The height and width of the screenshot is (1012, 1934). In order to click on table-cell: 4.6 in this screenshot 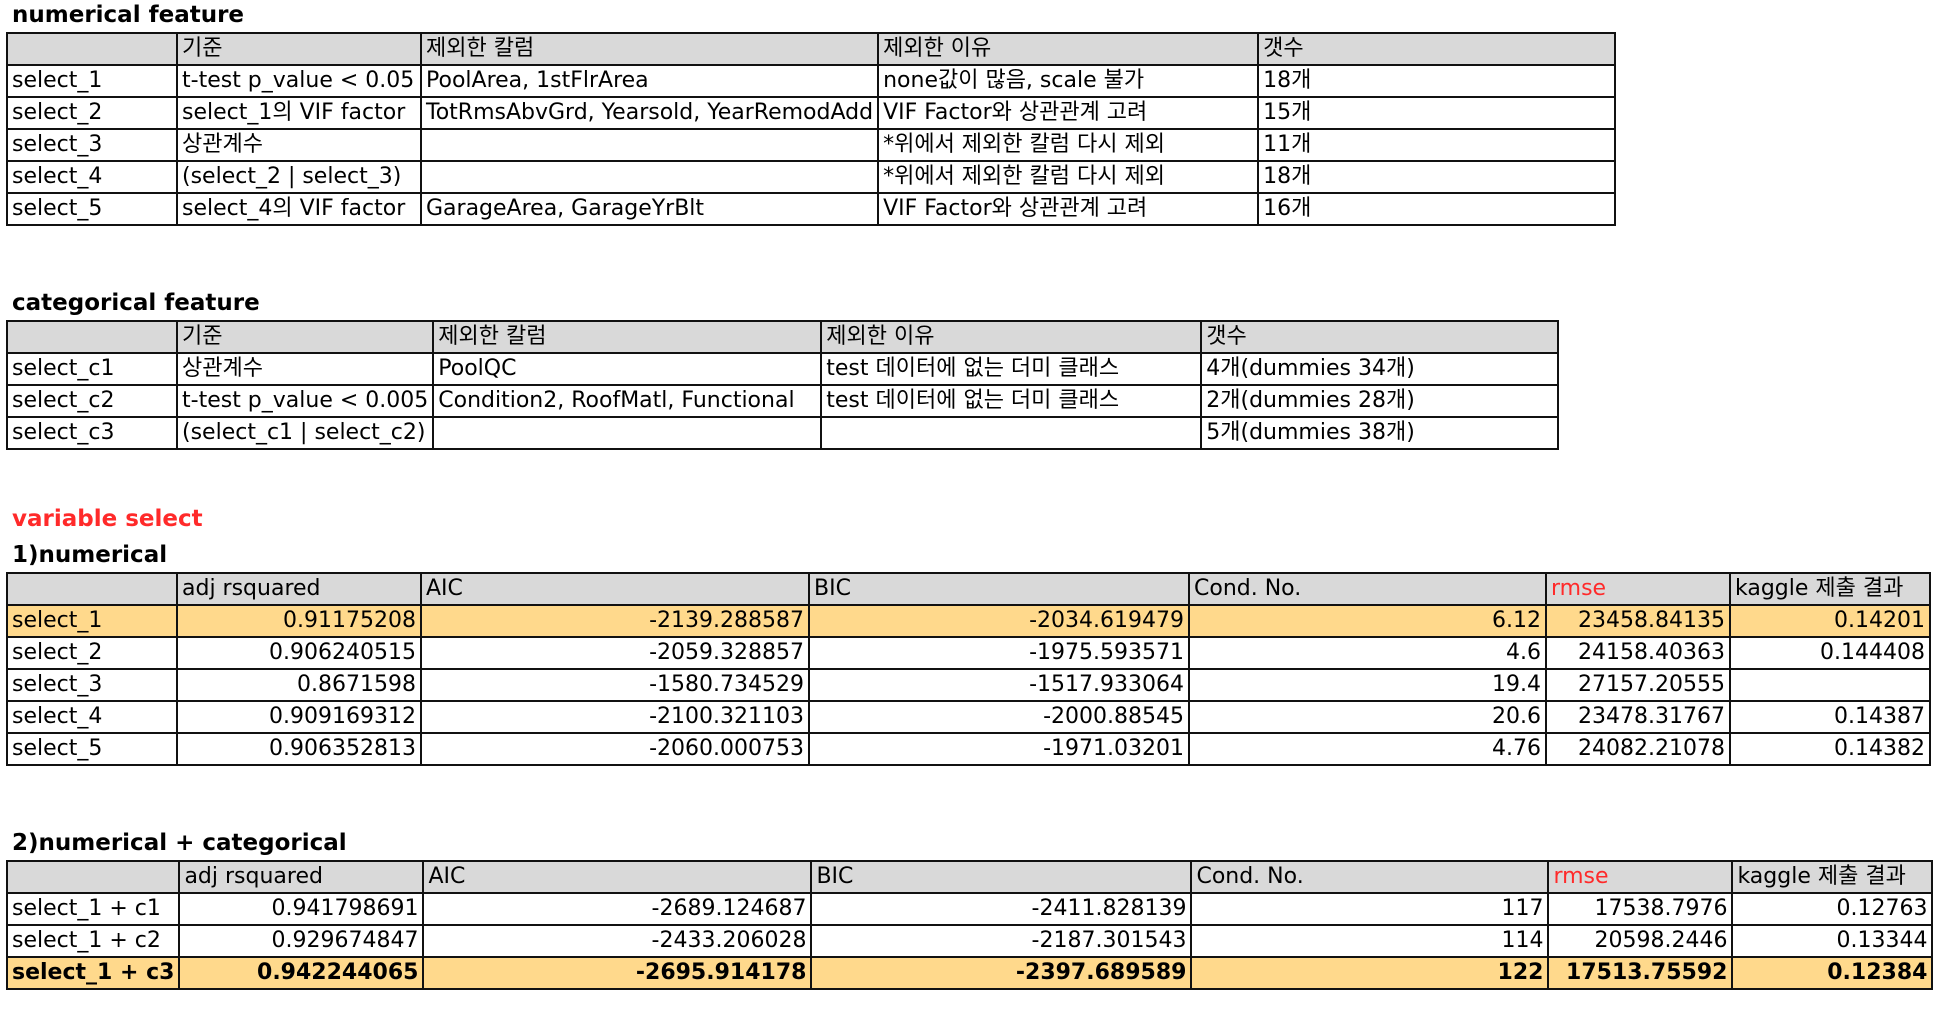, I will do `click(1367, 653)`.